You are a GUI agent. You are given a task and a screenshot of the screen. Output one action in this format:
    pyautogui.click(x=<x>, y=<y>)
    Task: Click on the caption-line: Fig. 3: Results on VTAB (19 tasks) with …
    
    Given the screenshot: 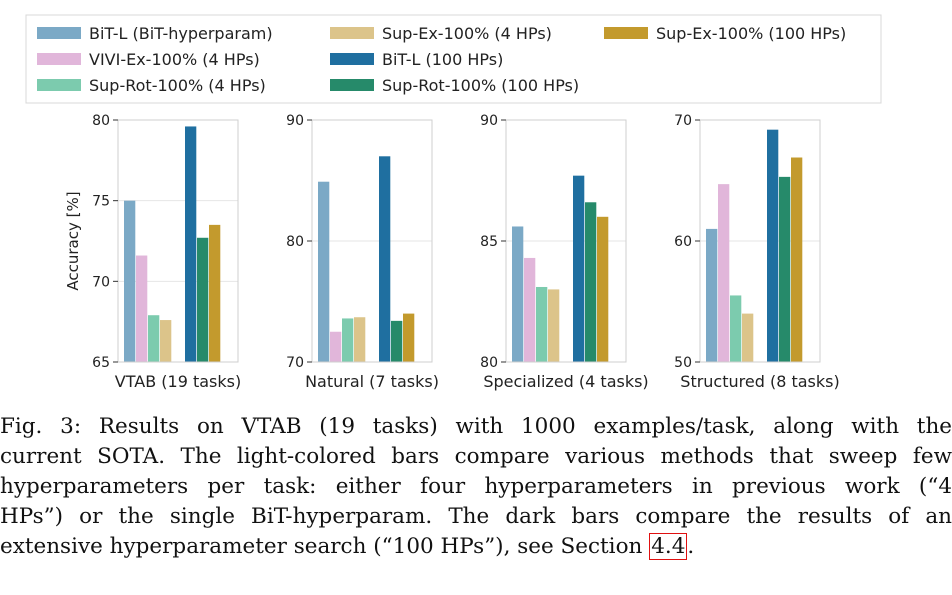 What is the action you would take?
    pyautogui.click(x=476, y=426)
    